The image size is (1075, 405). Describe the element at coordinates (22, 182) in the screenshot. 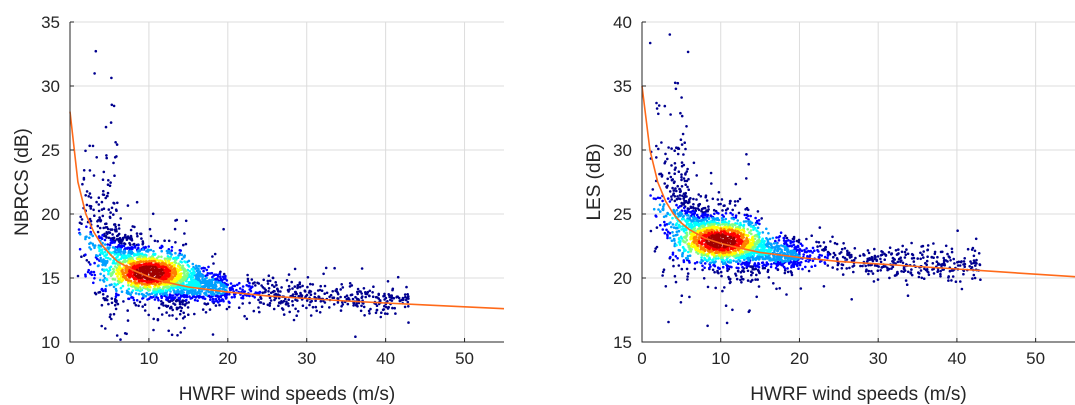

I see `y-axis-title: NBRCS (dB)` at that location.